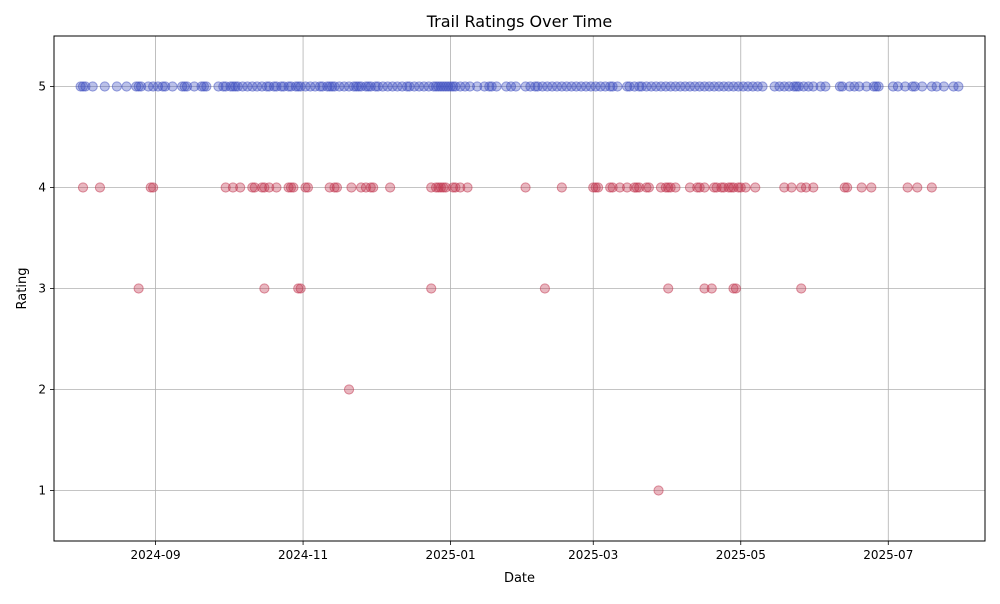  What do you see at coordinates (42, 390) in the screenshot?
I see `y-tick-label: 2` at bounding box center [42, 390].